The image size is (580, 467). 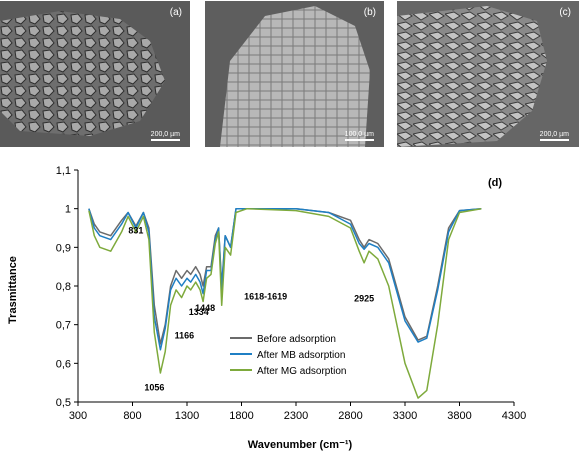 I want to click on scale-bar-text-a: 200,0 µm, so click(x=165, y=134).